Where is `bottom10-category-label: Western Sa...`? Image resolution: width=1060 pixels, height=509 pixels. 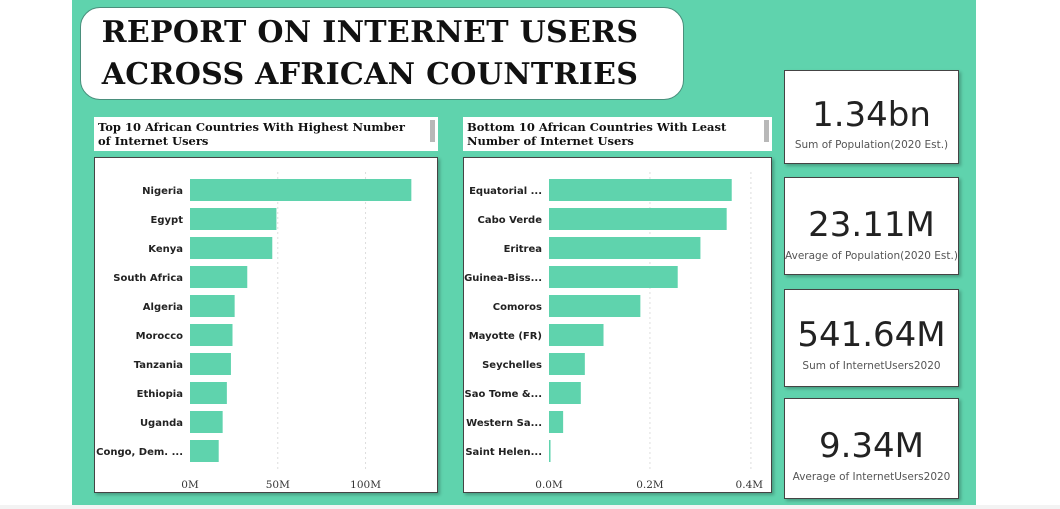
bottom10-category-label: Western Sa... is located at coordinates (504, 423).